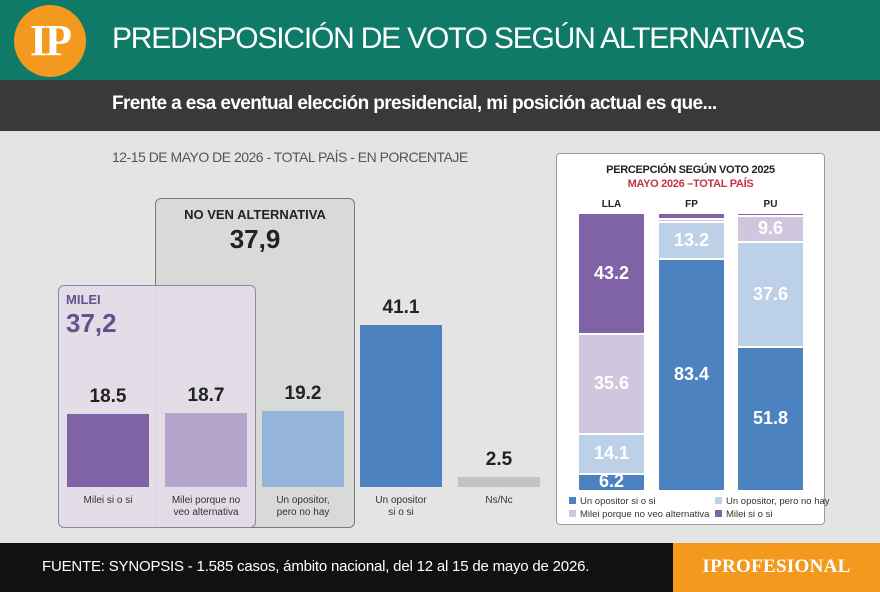 Image resolution: width=880 pixels, height=592 pixels. I want to click on segment-value-label: 83.4, so click(691, 374).